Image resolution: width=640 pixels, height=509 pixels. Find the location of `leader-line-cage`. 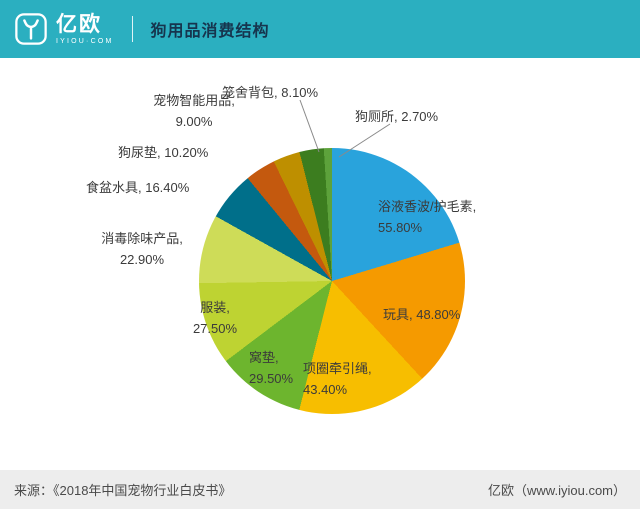

leader-line-cage is located at coordinates (309, 126).